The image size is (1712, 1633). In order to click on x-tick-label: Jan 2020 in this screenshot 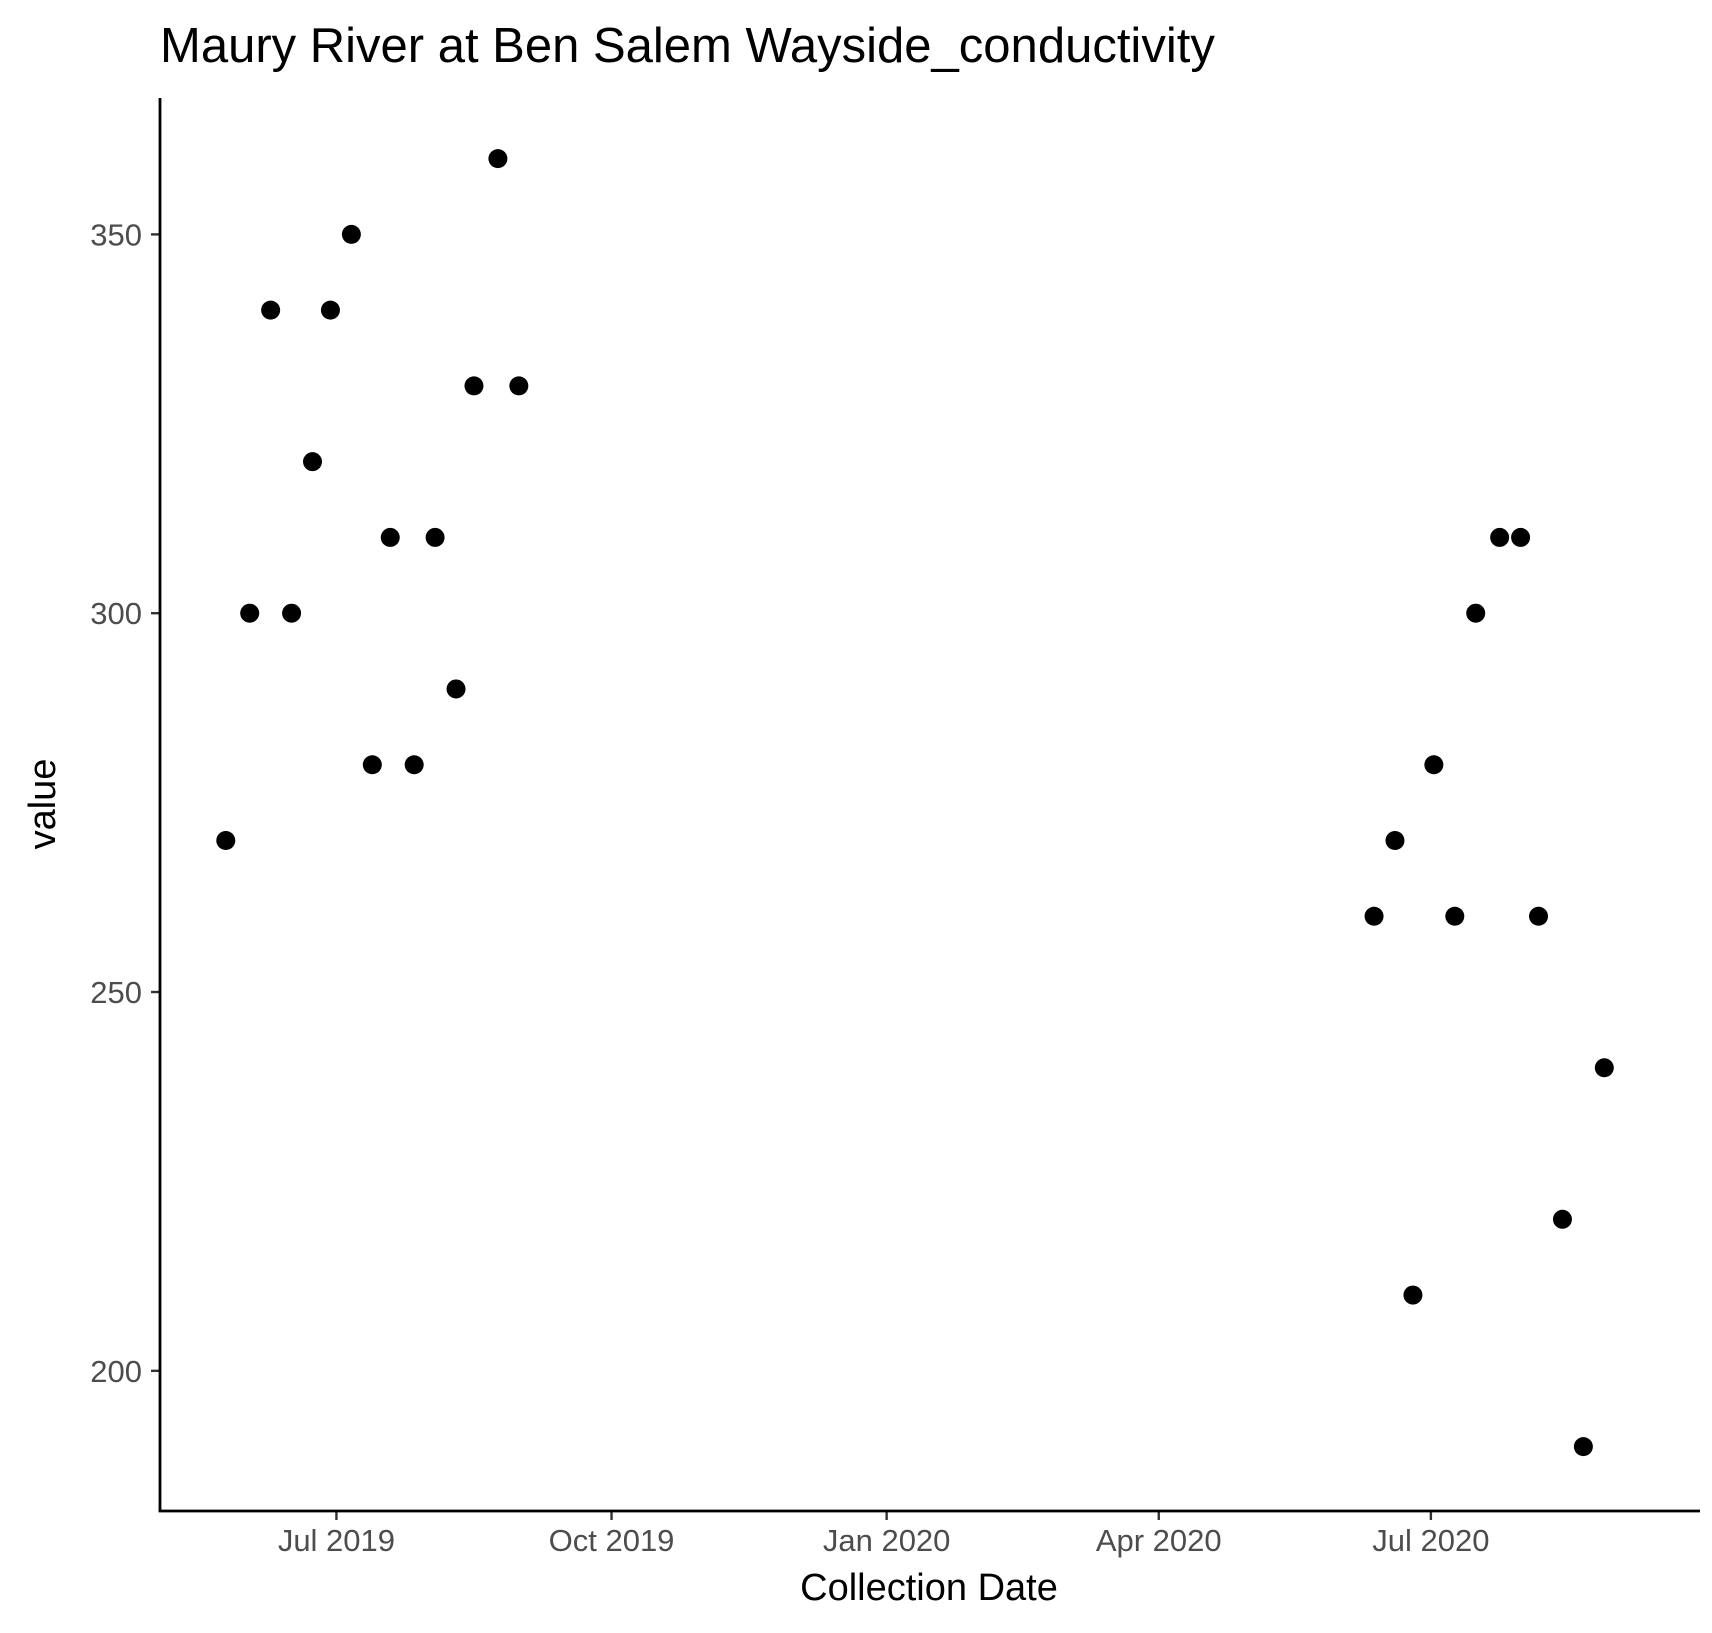, I will do `click(887, 1540)`.